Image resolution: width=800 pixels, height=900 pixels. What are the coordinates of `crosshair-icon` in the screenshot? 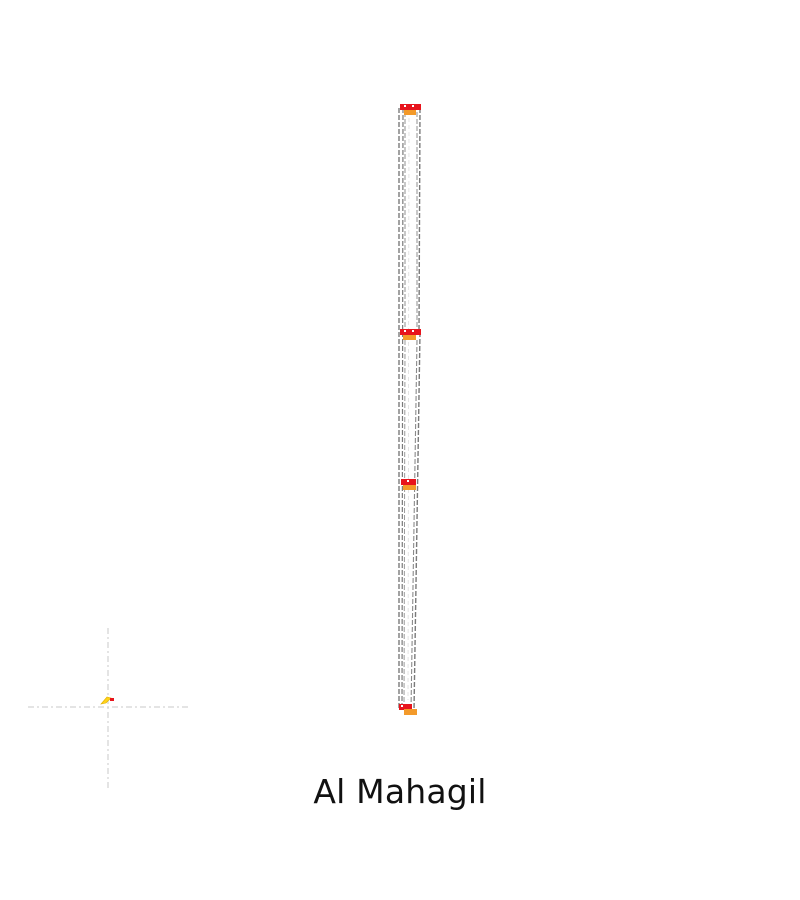 It's located at (108, 708).